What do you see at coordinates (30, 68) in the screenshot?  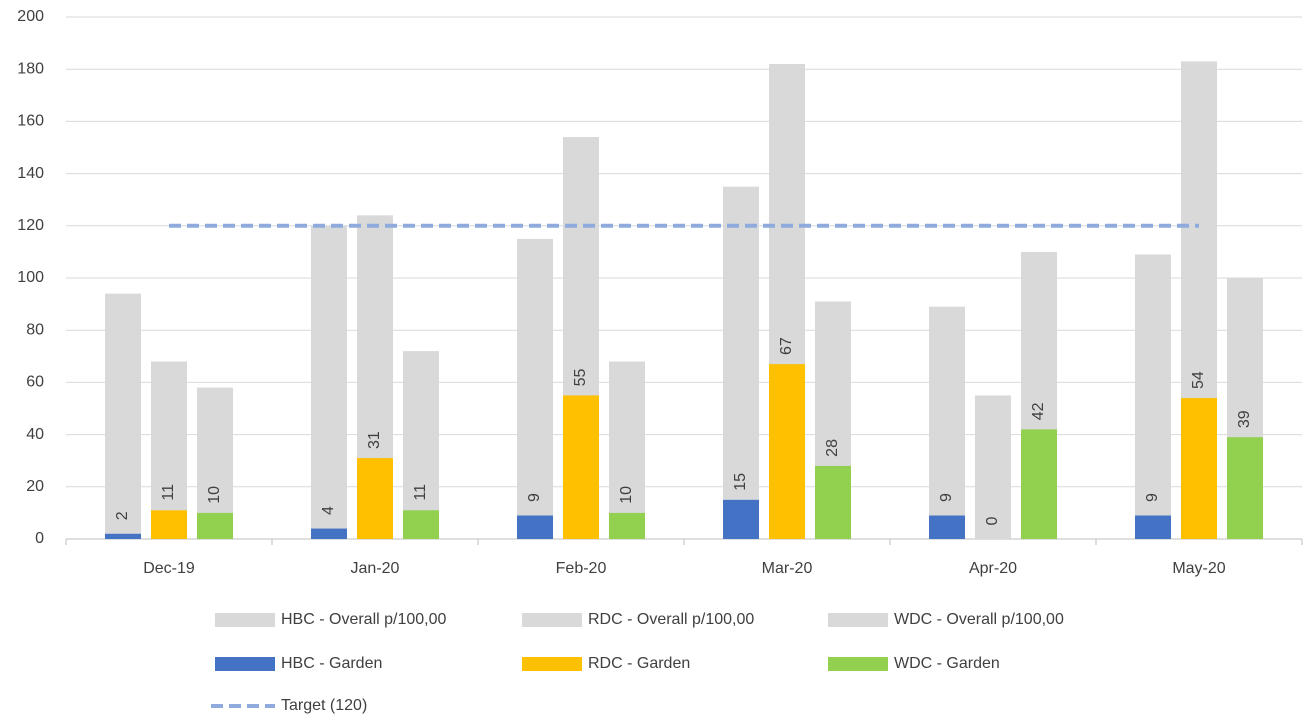 I see `y-tick-label: 180` at bounding box center [30, 68].